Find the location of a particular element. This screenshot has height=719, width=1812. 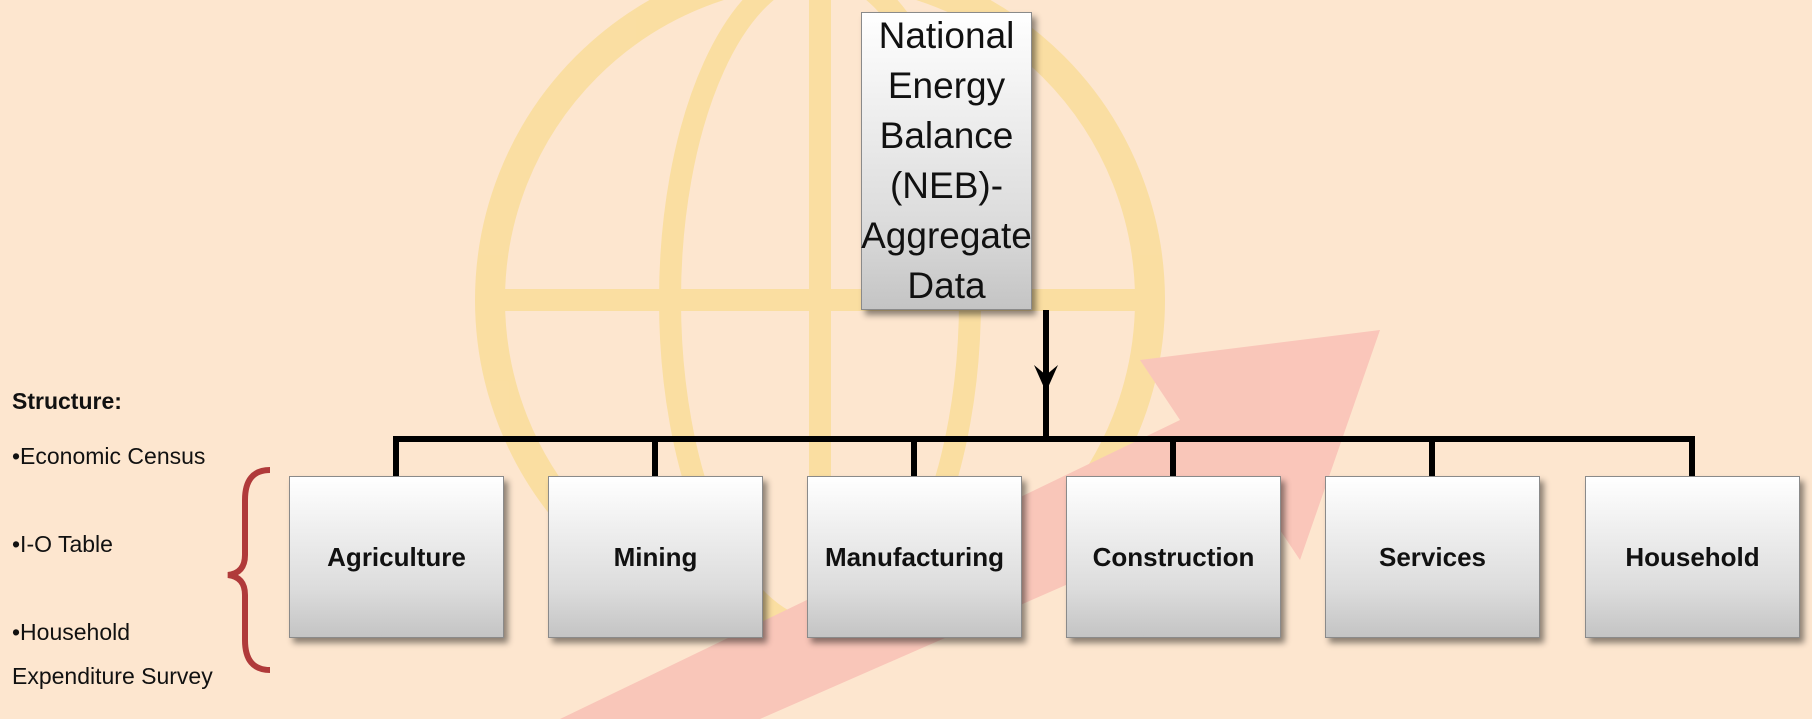

structure-heading: Structure: is located at coordinates (67, 401).